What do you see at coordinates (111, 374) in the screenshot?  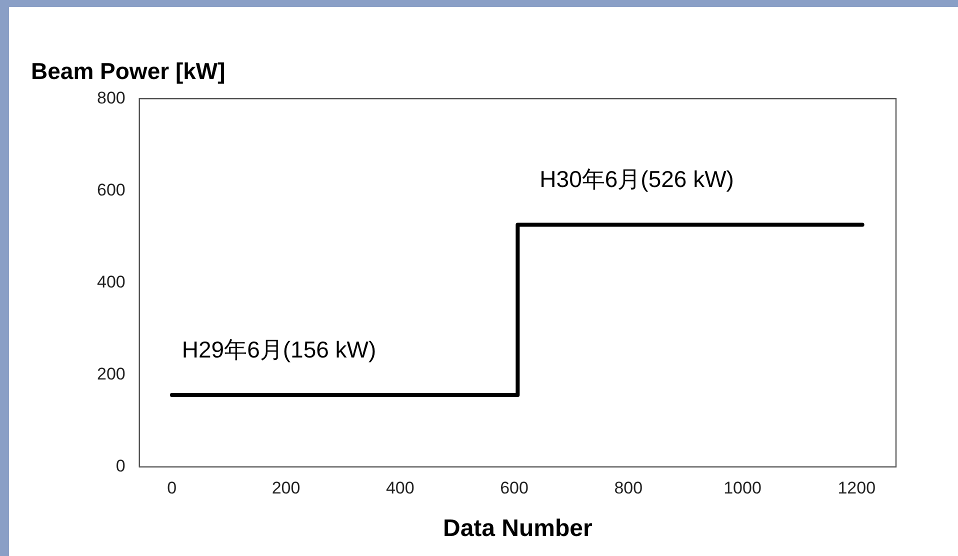 I see `y-tick-label: 200` at bounding box center [111, 374].